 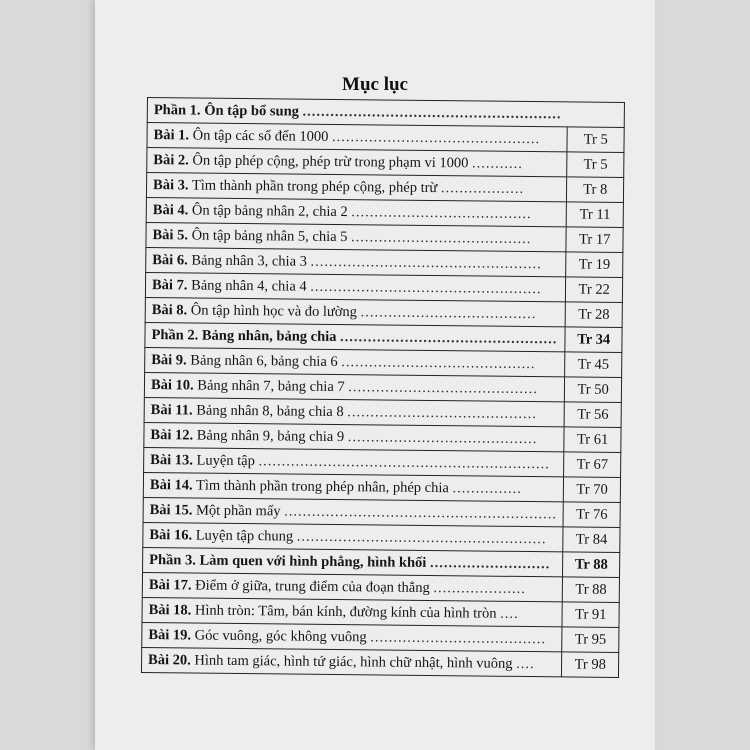 What do you see at coordinates (169, 359) in the screenshot?
I see `entry-label: Bài 9.` at bounding box center [169, 359].